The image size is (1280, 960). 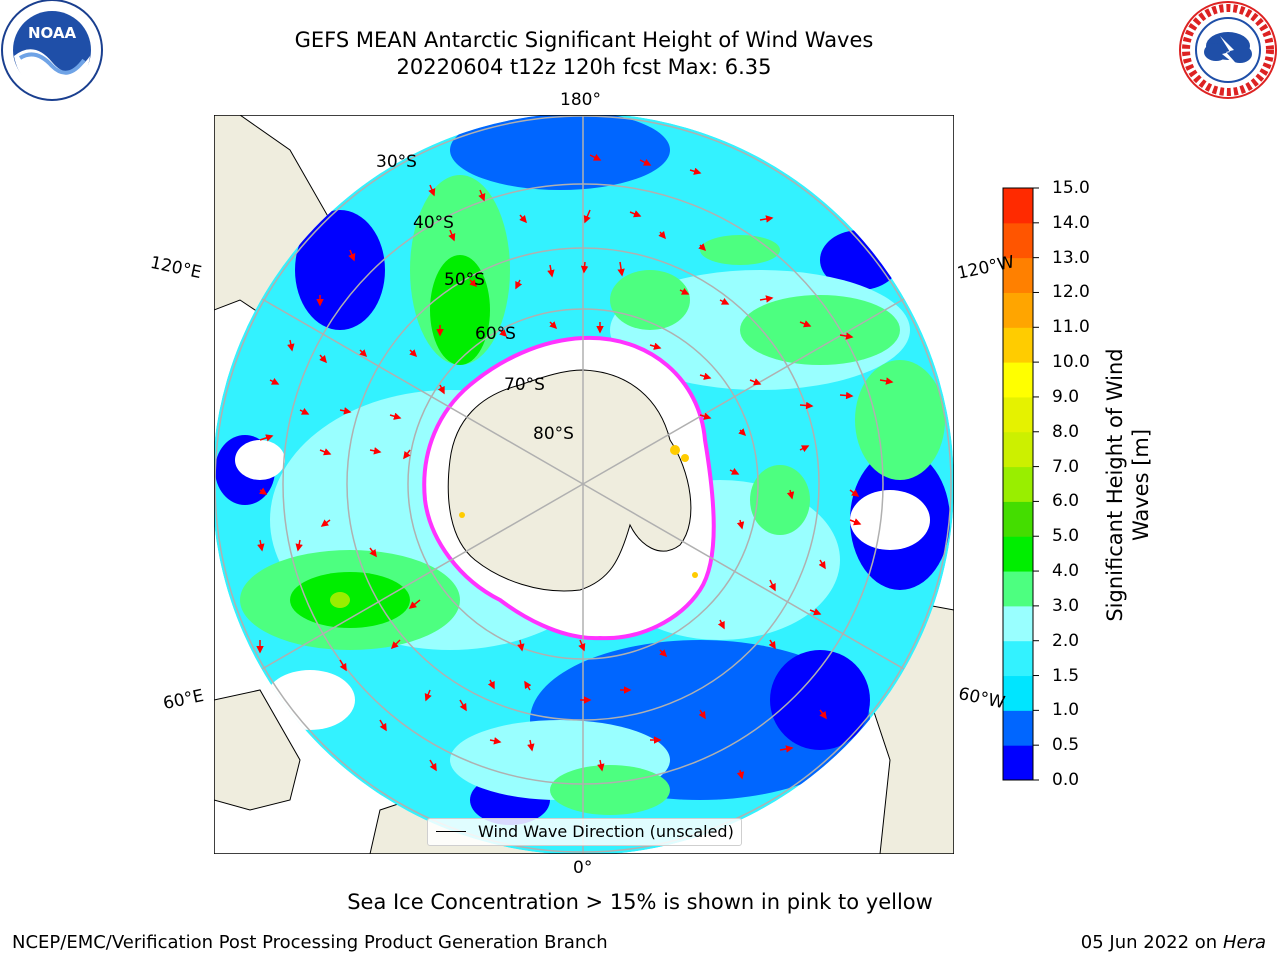 What do you see at coordinates (584, 67) in the screenshot?
I see `map-subtitle: 20220604 t12z 120h fcst Max: 6.35` at bounding box center [584, 67].